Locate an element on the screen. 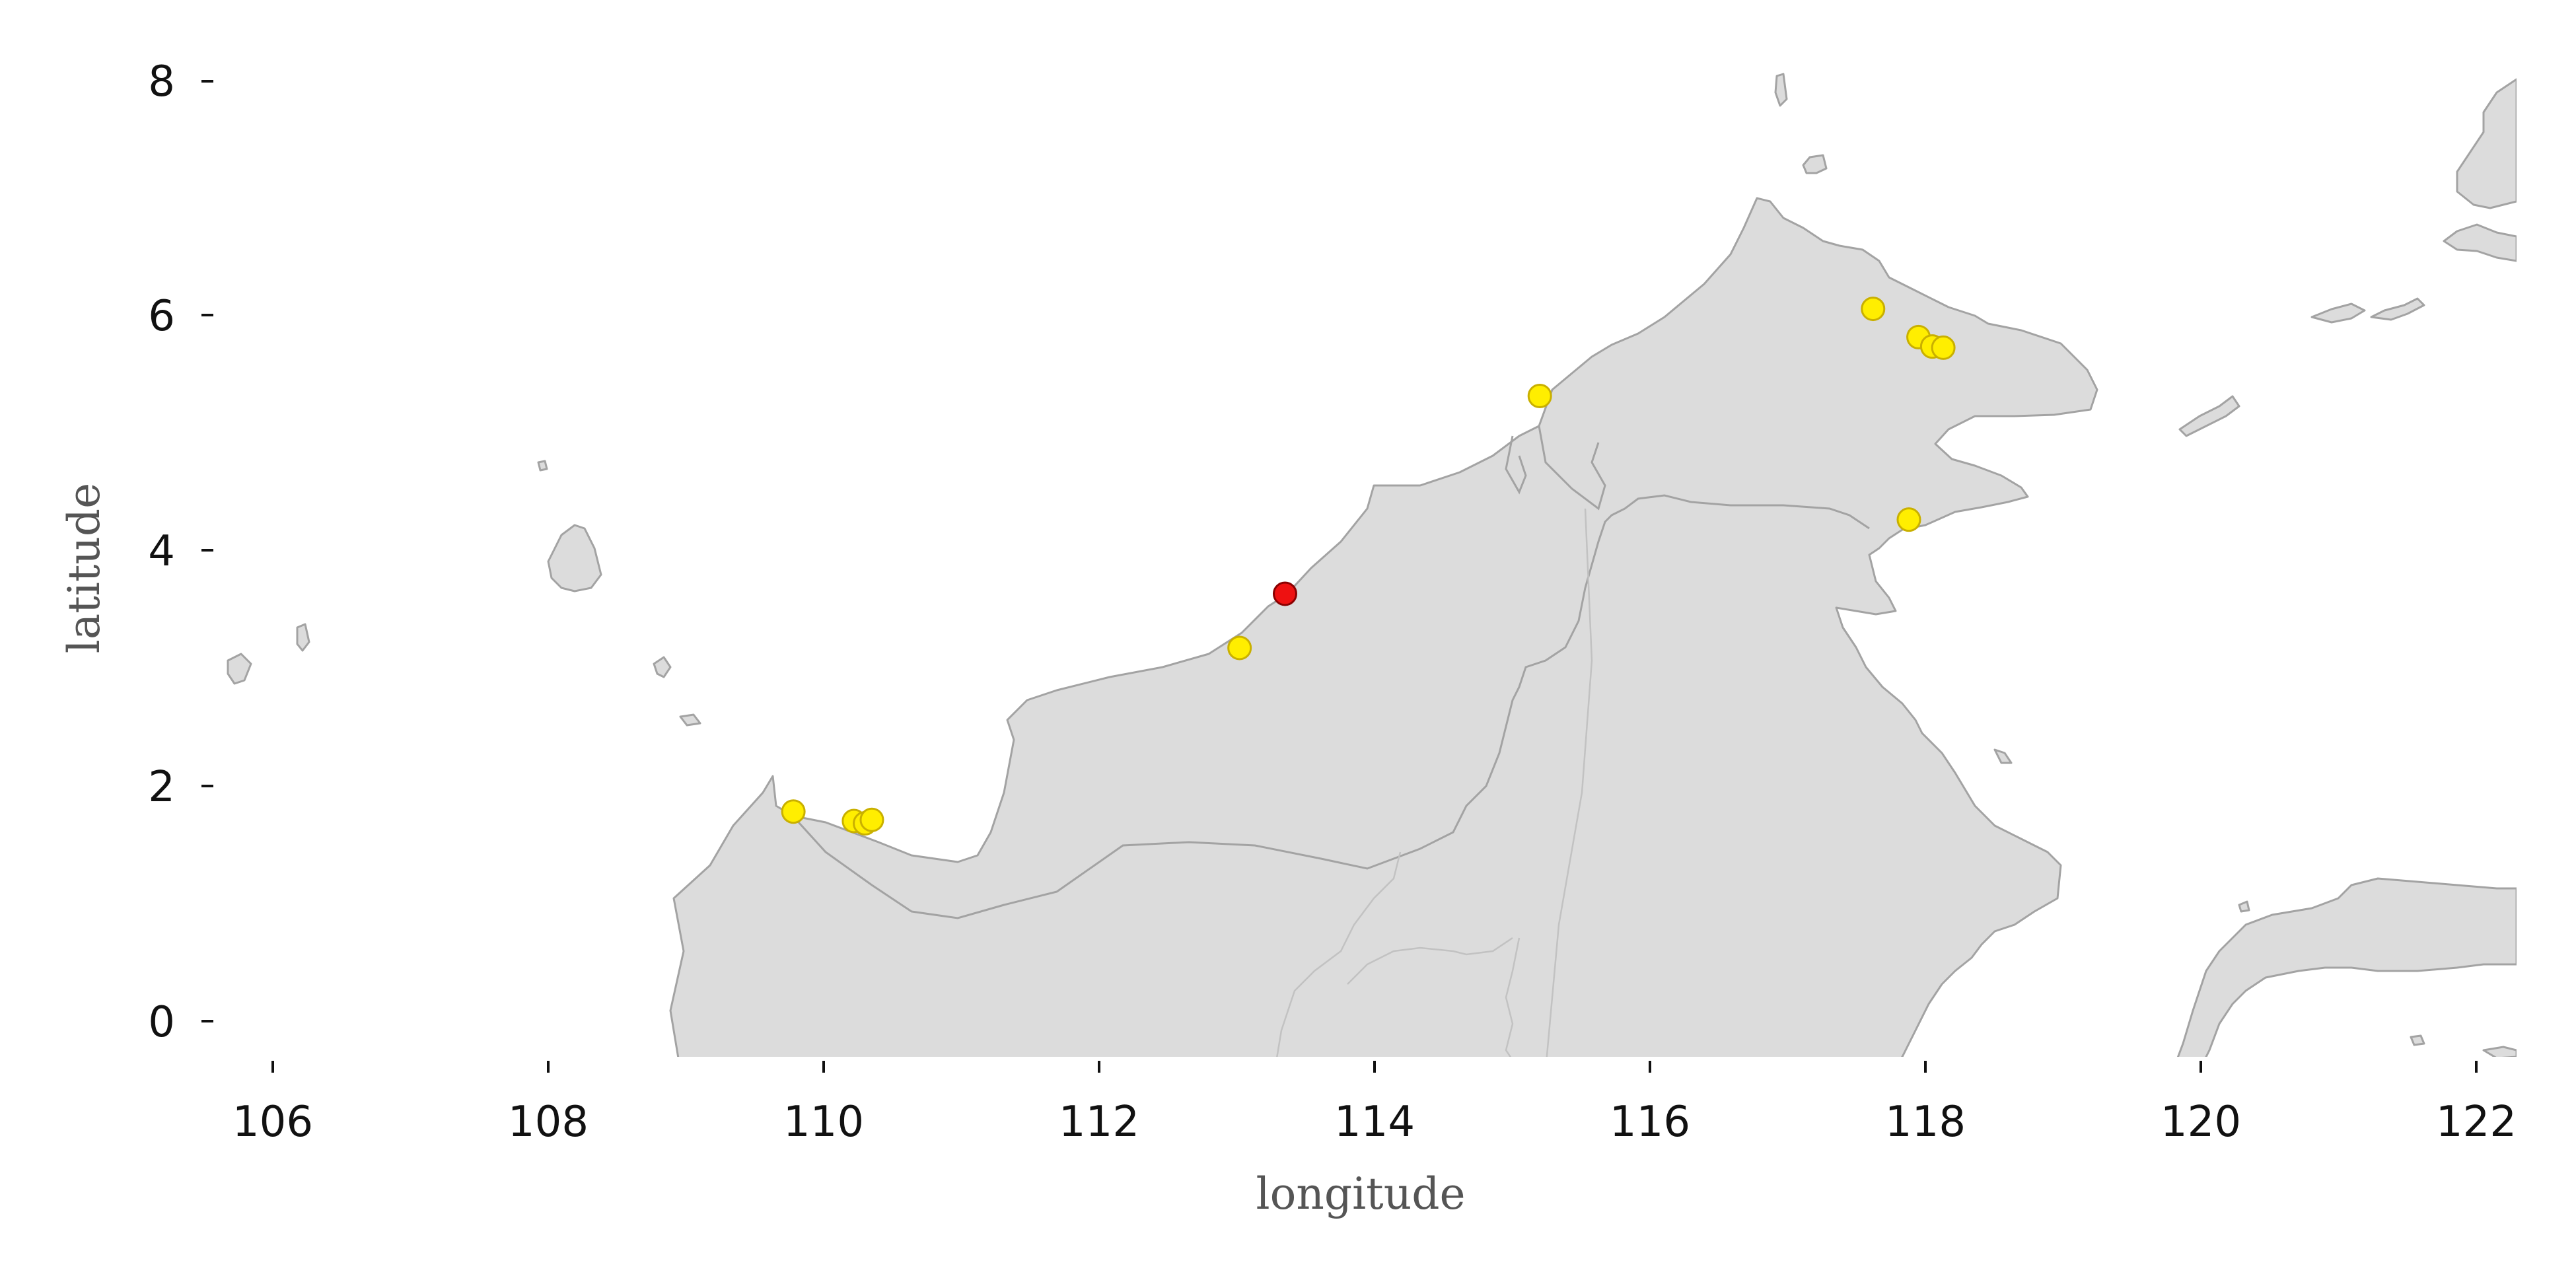 The height and width of the screenshot is (1288, 2576). brunei-border is located at coordinates (1556, 468).